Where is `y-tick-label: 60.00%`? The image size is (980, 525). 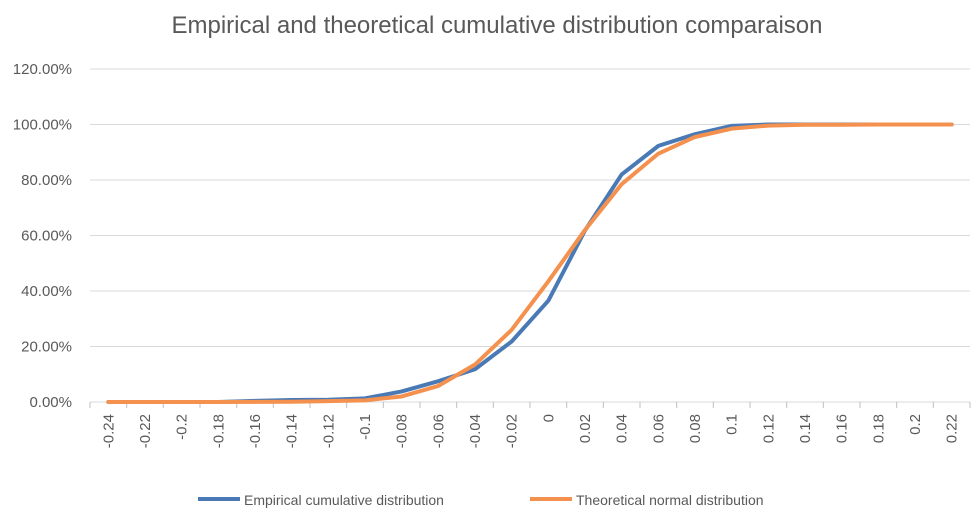
y-tick-label: 60.00% is located at coordinates (46, 236).